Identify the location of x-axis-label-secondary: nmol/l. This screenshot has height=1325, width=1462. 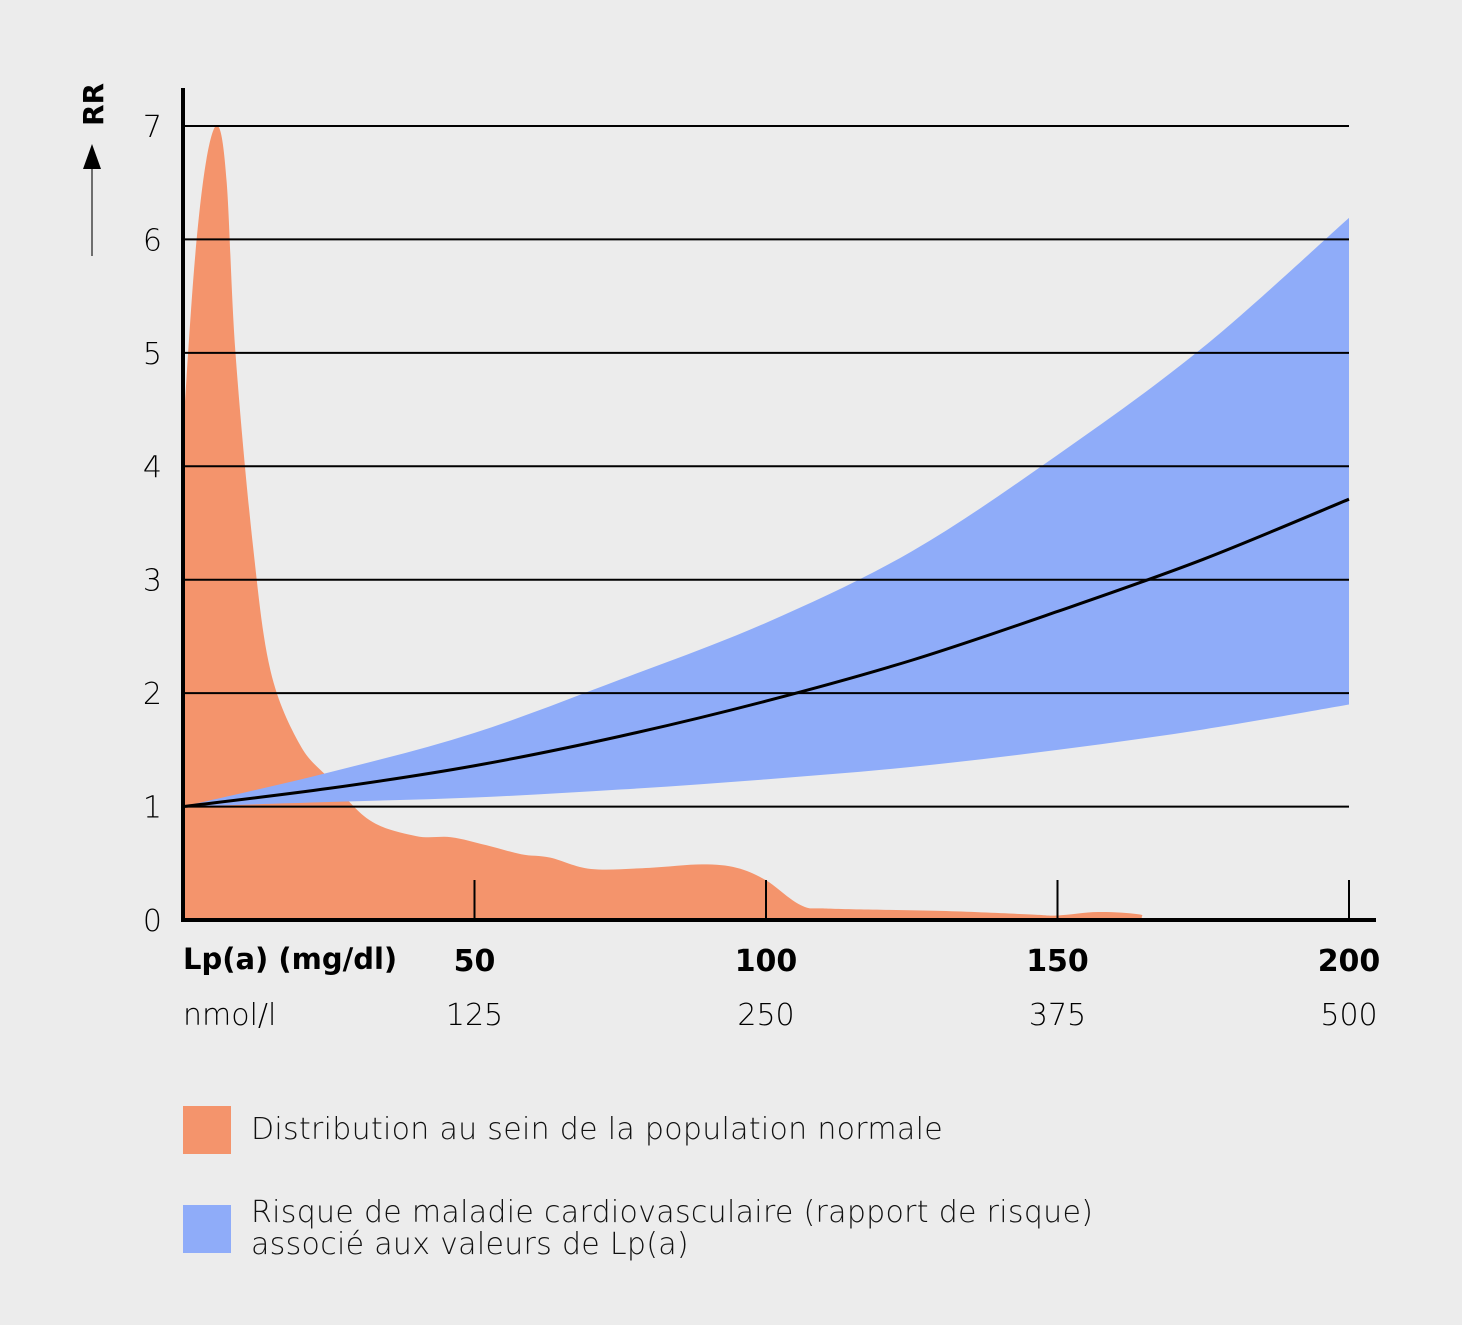
(229, 1015).